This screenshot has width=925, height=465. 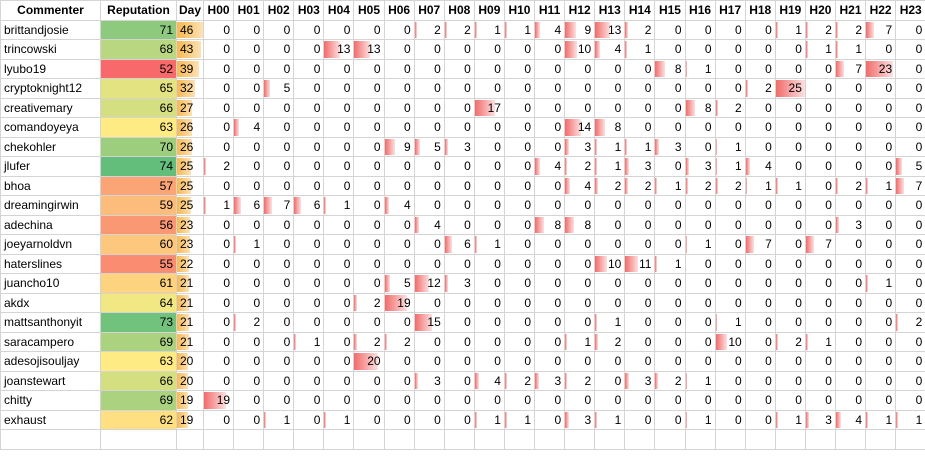 I want to click on commenter-cell: brittandjosie, so click(x=50, y=29).